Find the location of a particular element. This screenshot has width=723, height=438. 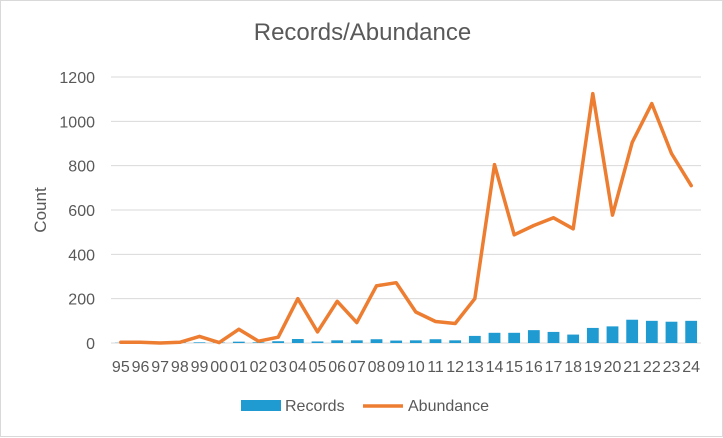

x-tick-label: 10 is located at coordinates (416, 367).